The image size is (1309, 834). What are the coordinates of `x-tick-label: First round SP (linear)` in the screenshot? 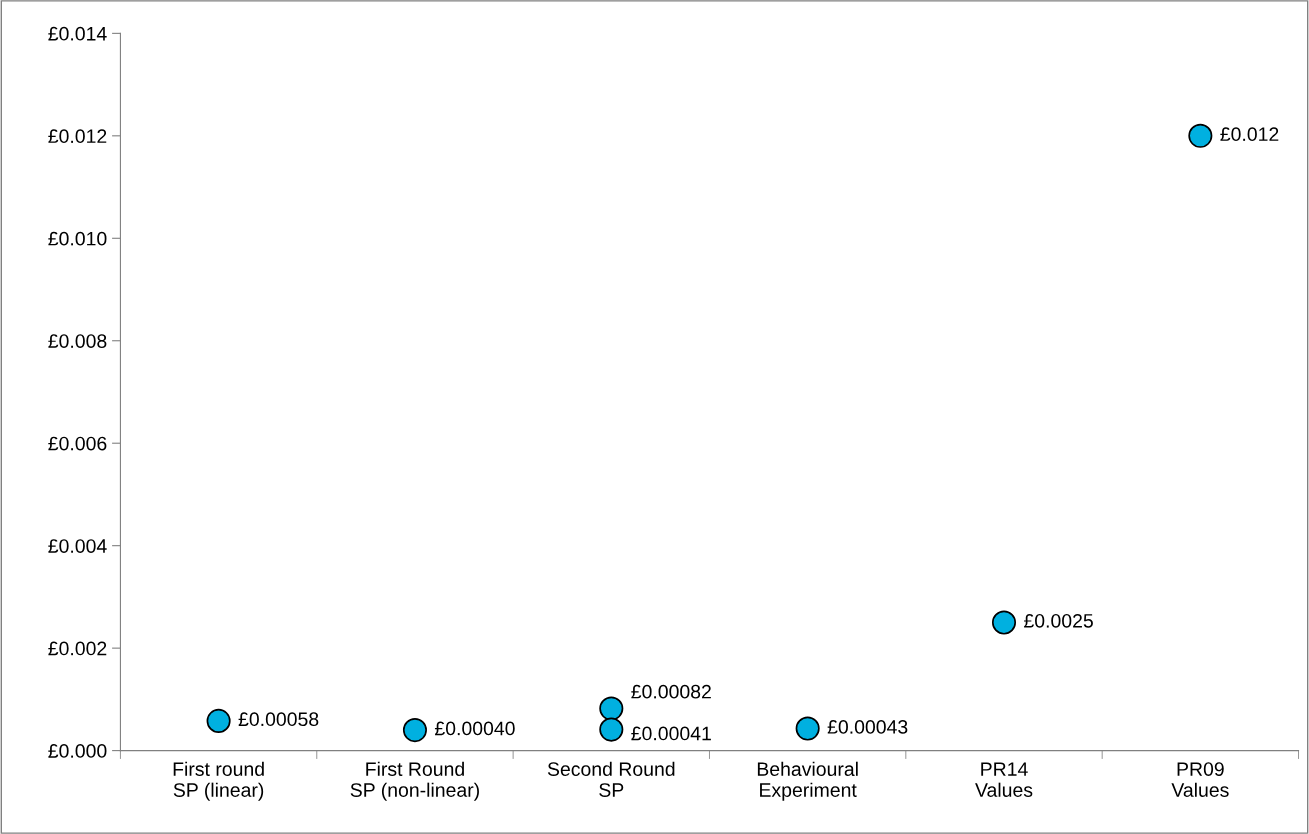 It's located at (218, 781).